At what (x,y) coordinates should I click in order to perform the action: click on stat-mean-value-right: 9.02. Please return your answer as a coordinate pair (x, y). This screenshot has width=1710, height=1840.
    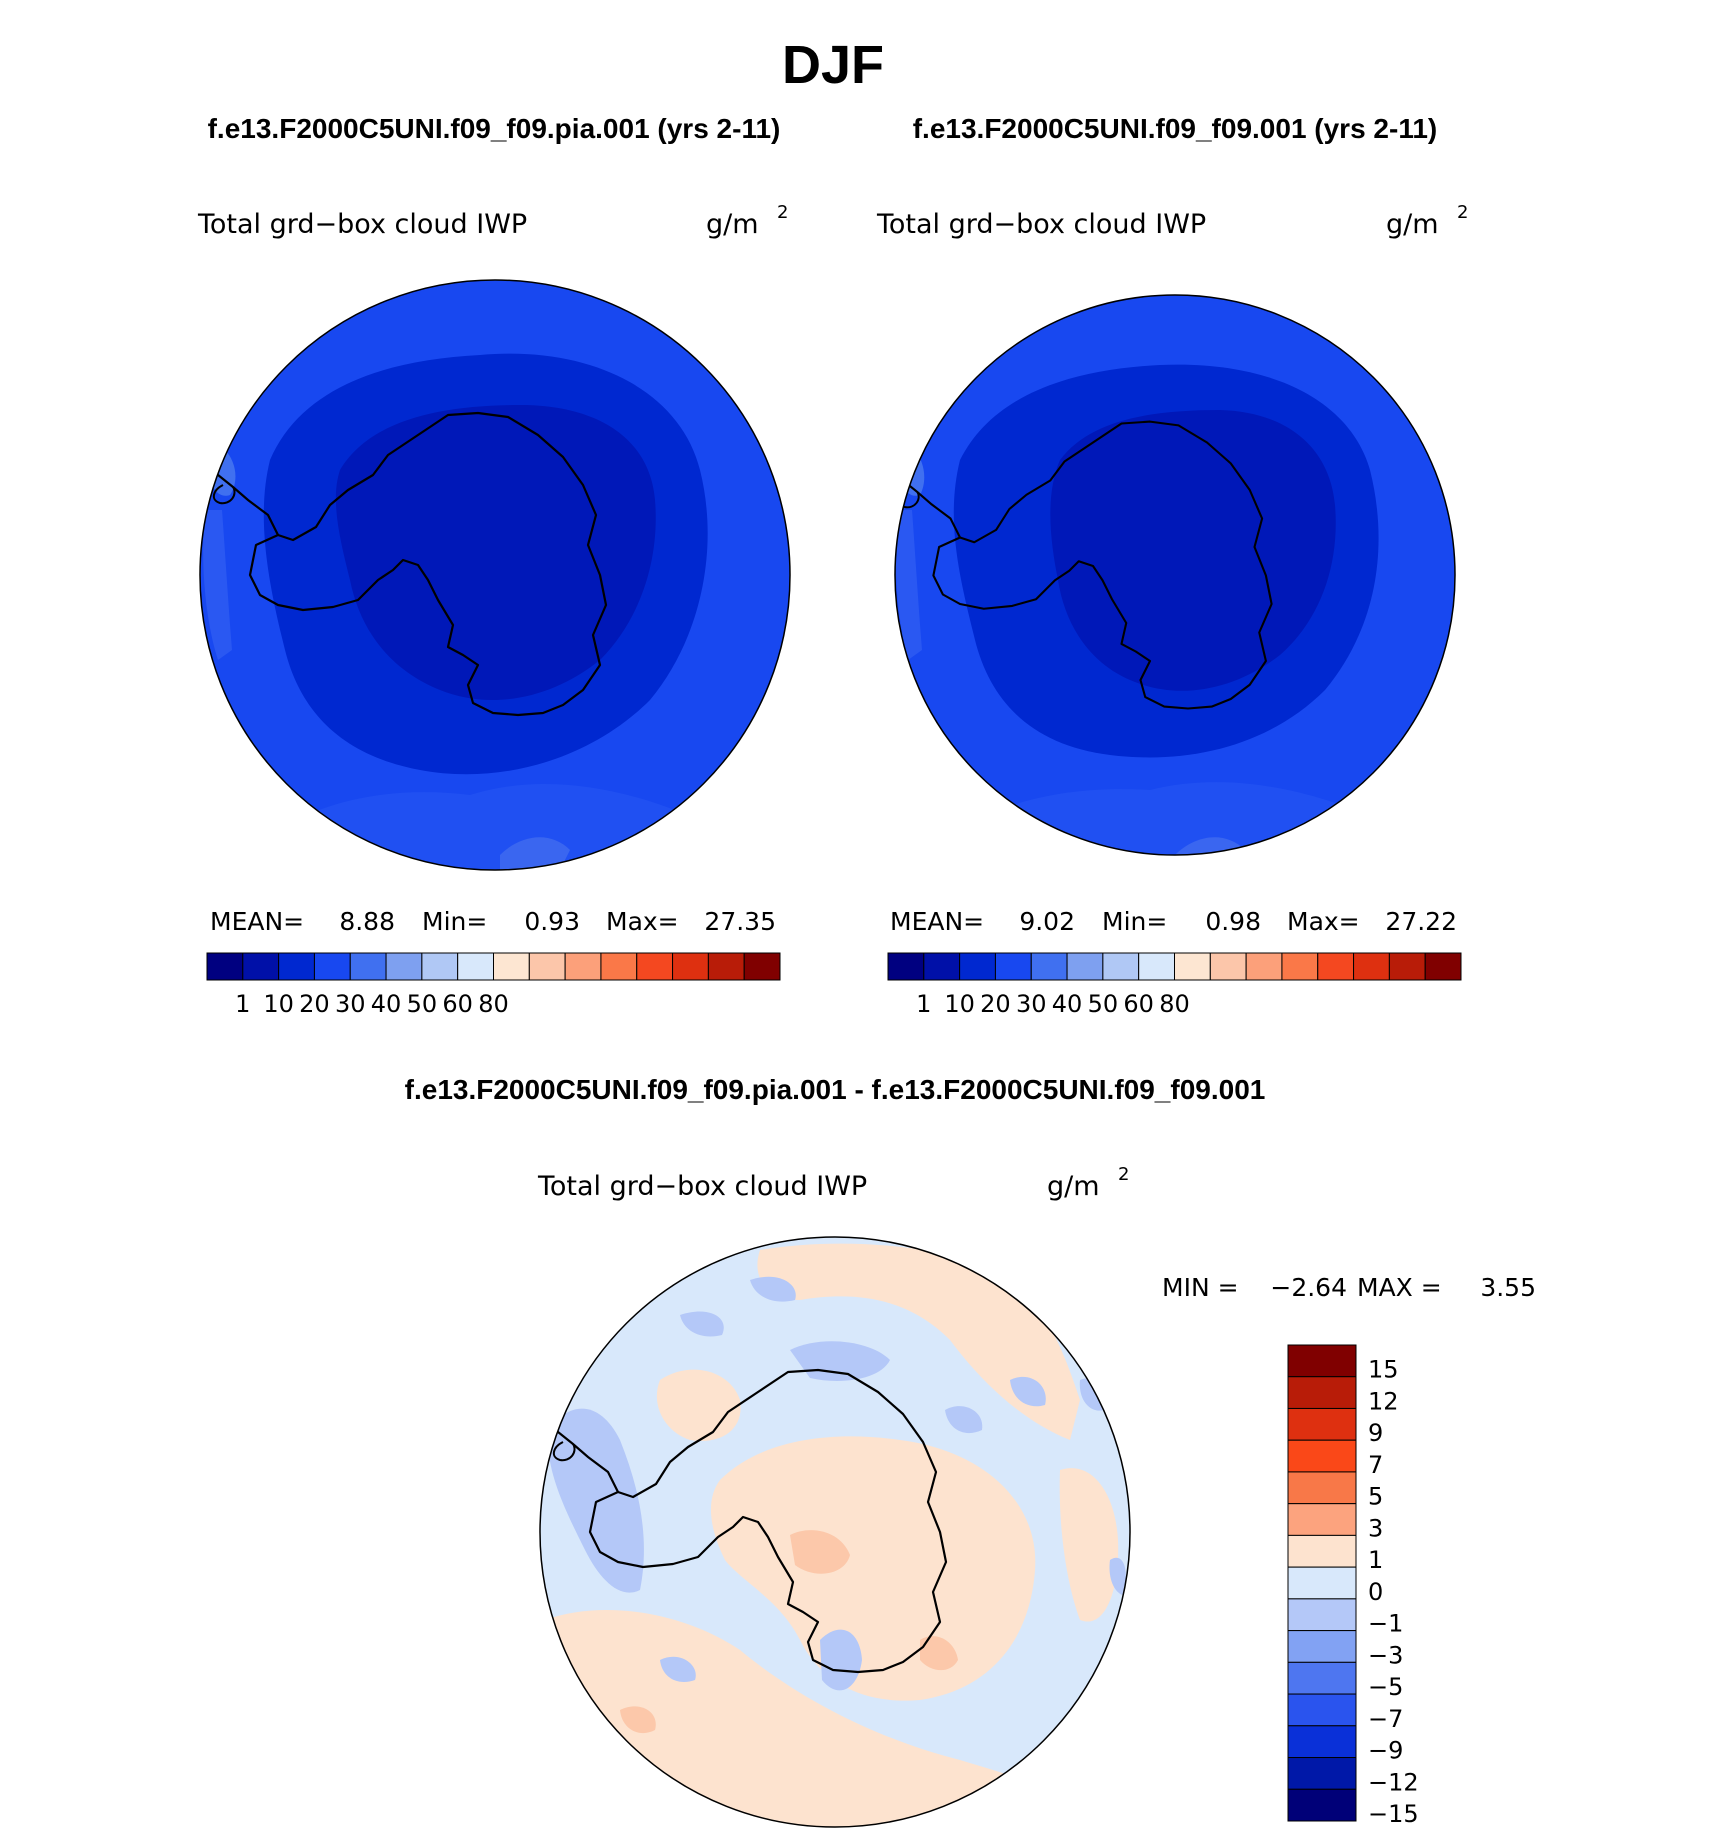
    Looking at the image, I should click on (1047, 921).